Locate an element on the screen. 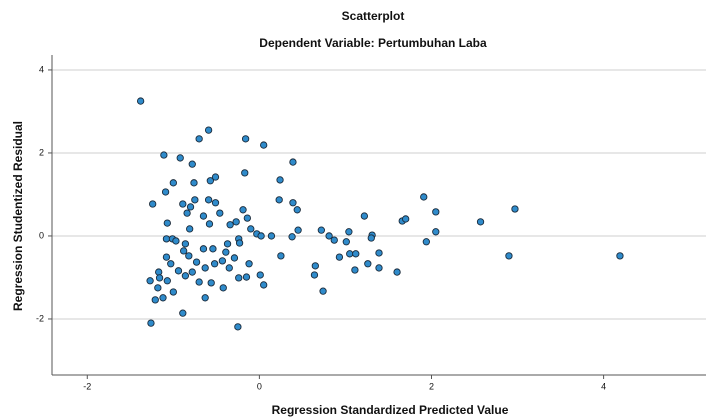  y-tick-label: 0 is located at coordinates (41, 235).